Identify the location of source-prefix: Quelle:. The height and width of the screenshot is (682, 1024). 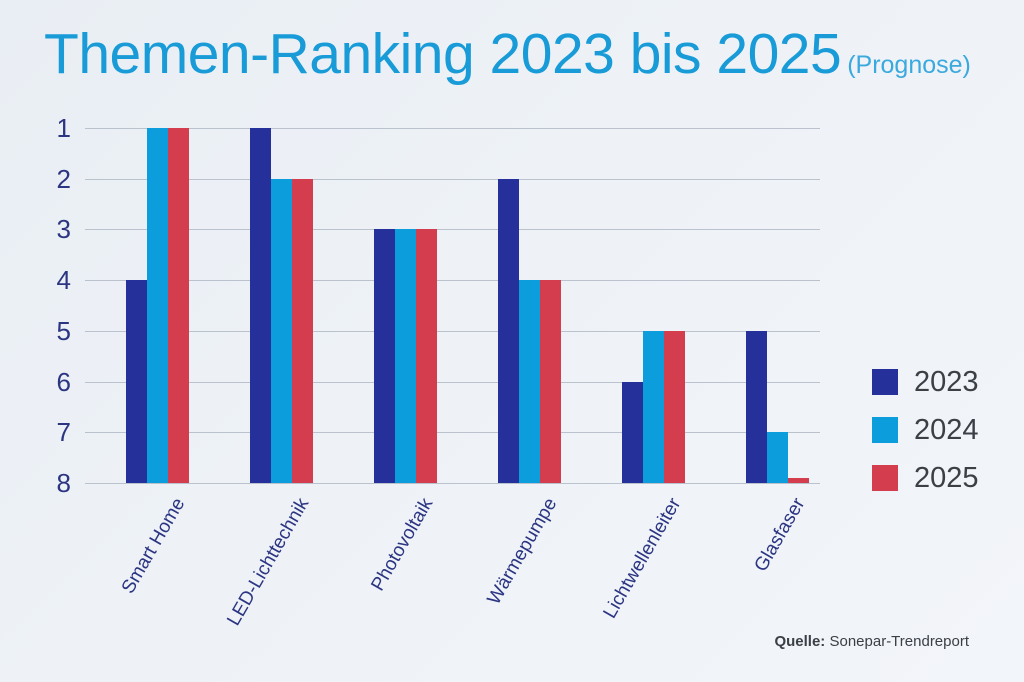
(800, 641).